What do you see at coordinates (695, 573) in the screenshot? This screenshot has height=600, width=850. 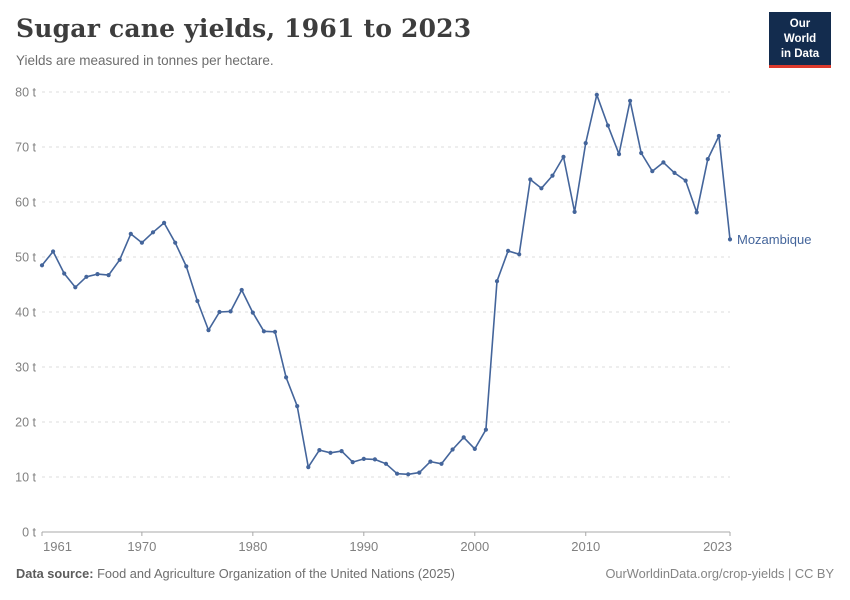 I see `owid-url-link: OurWorldinData.org/crop-yields` at bounding box center [695, 573].